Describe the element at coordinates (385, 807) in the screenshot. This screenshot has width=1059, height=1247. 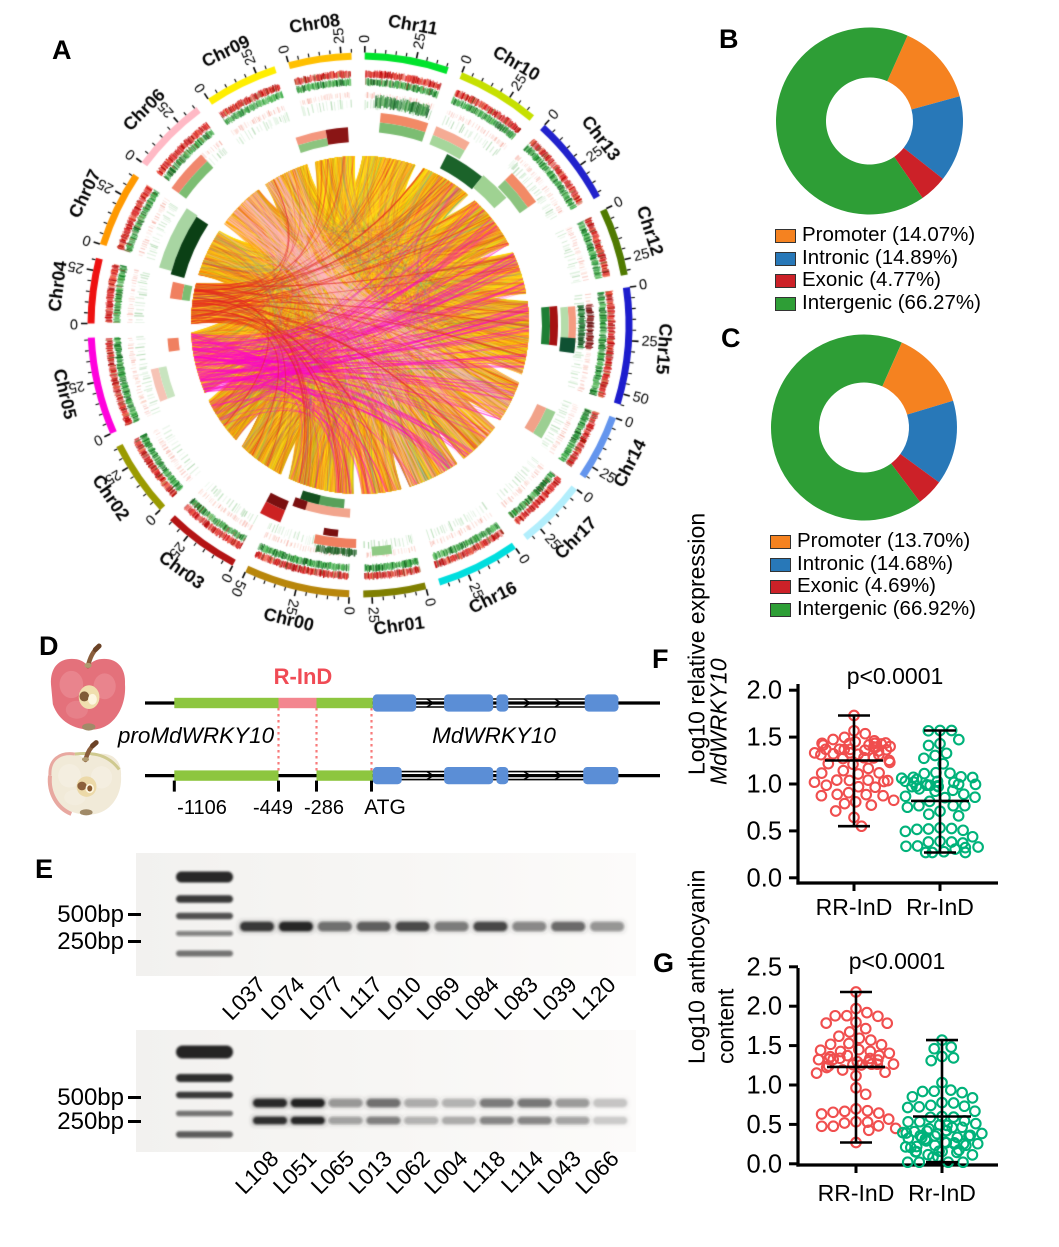
I see `svg-text: ATG` at that location.